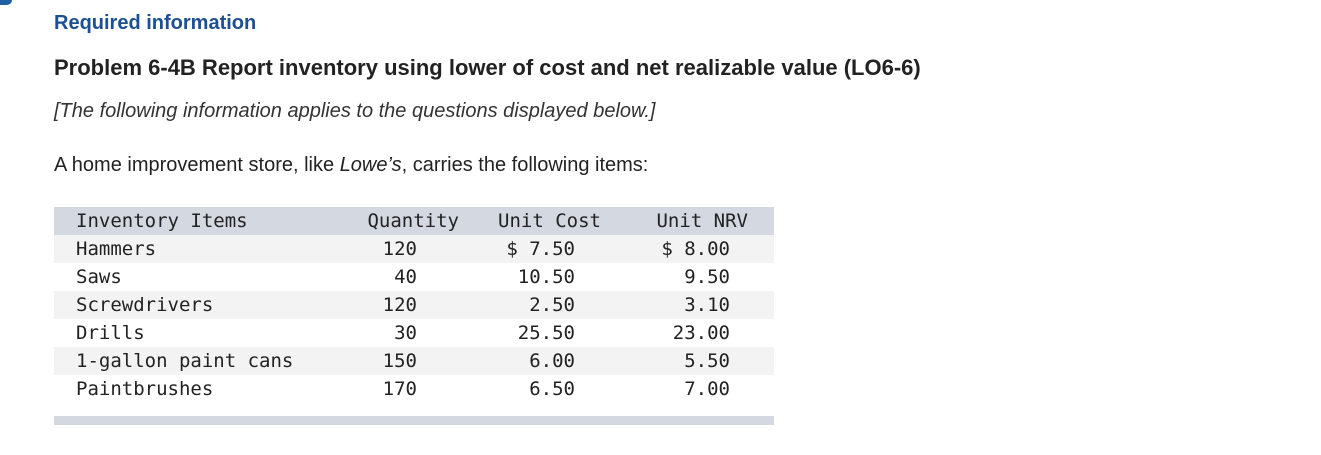 Image resolution: width=1321 pixels, height=455 pixels. What do you see at coordinates (197, 165) in the screenshot?
I see `intro-text-start: A home improvement store, like` at bounding box center [197, 165].